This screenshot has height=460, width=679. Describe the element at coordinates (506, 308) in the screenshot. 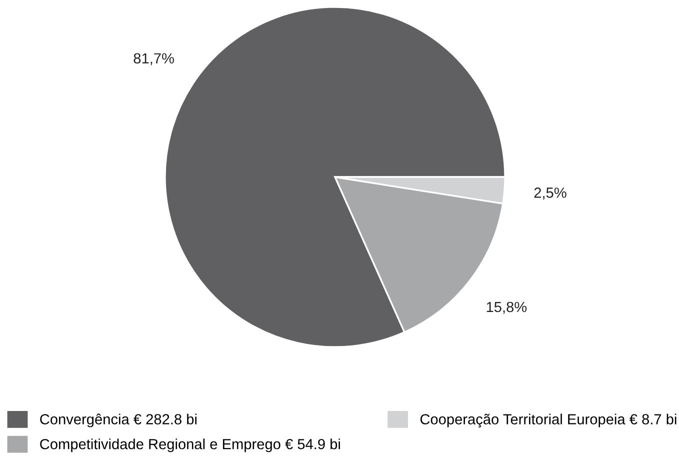

I see `data-label: 15,8%` at that location.